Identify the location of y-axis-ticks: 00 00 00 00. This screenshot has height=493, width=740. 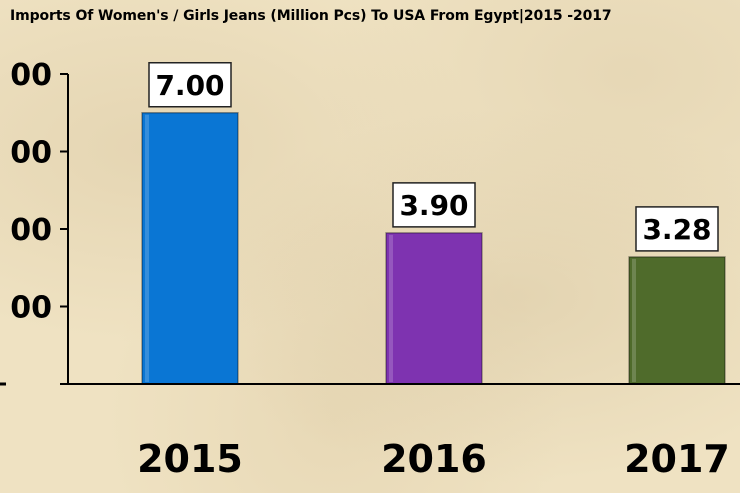
(34, 222).